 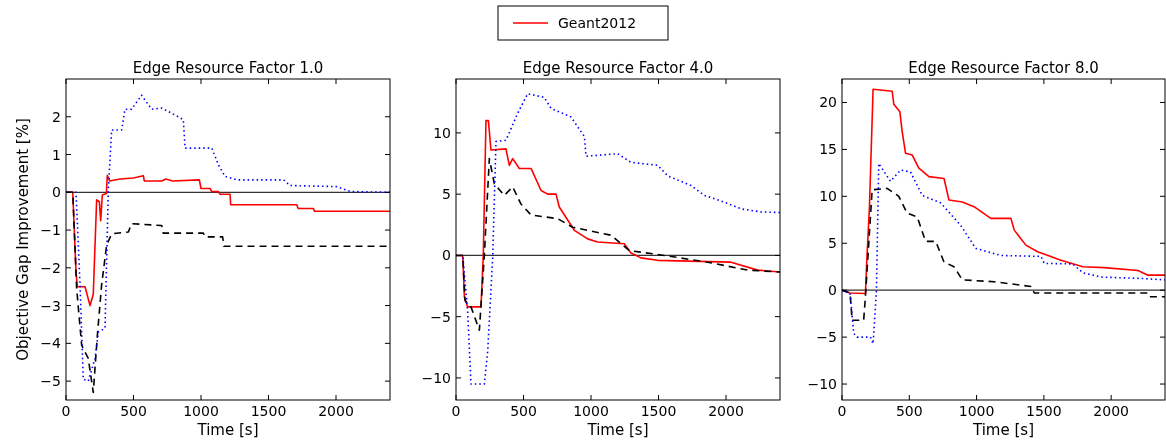 What do you see at coordinates (828, 149) in the screenshot?
I see `y-tick-label: 15` at bounding box center [828, 149].